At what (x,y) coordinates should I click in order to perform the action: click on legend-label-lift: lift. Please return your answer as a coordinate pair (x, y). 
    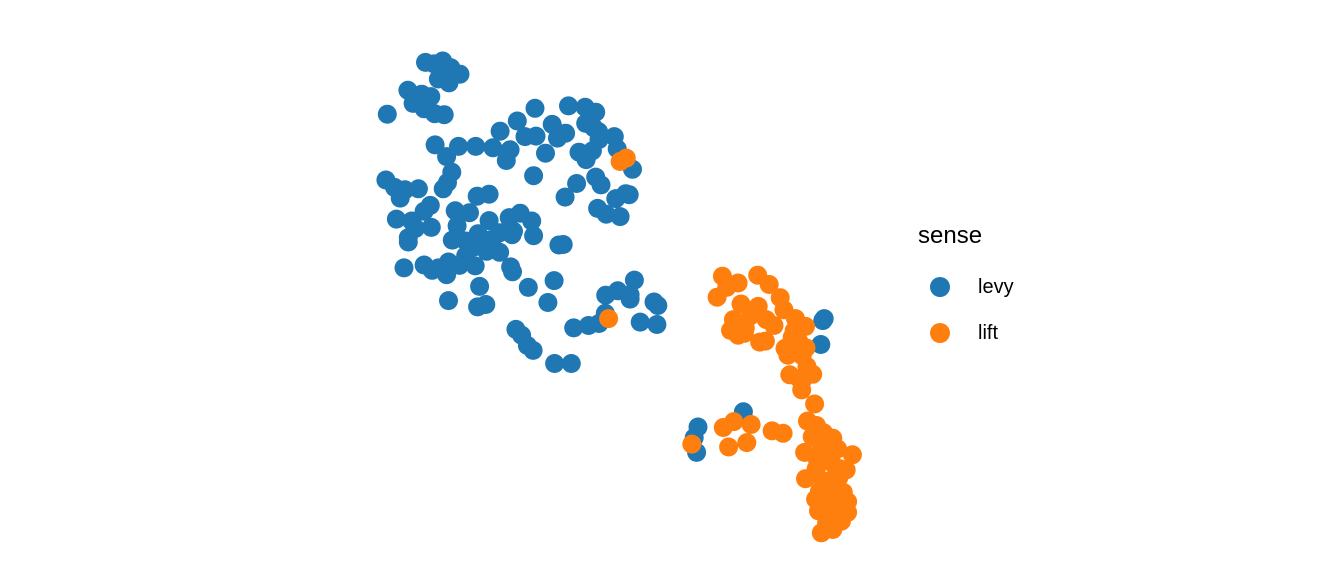
    Looking at the image, I should click on (988, 333).